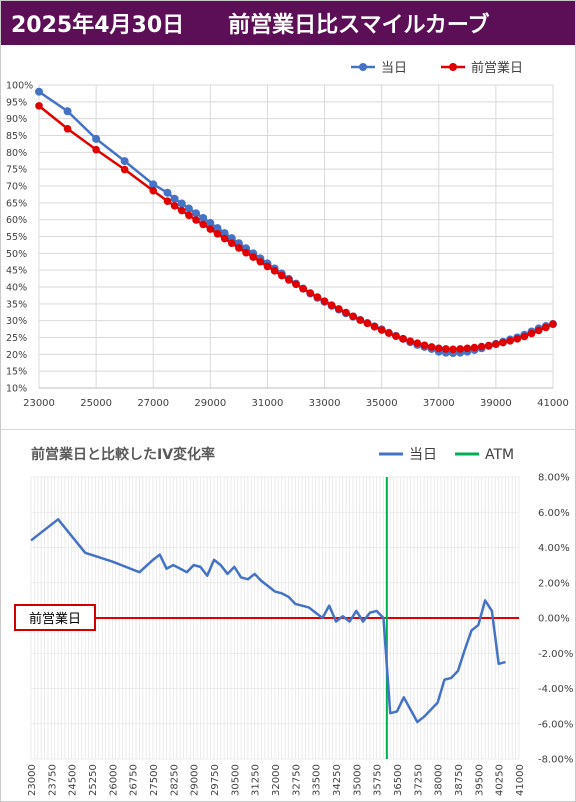  Describe the element at coordinates (479, 780) in the screenshot. I see `x-tick-label: 39500` at that location.